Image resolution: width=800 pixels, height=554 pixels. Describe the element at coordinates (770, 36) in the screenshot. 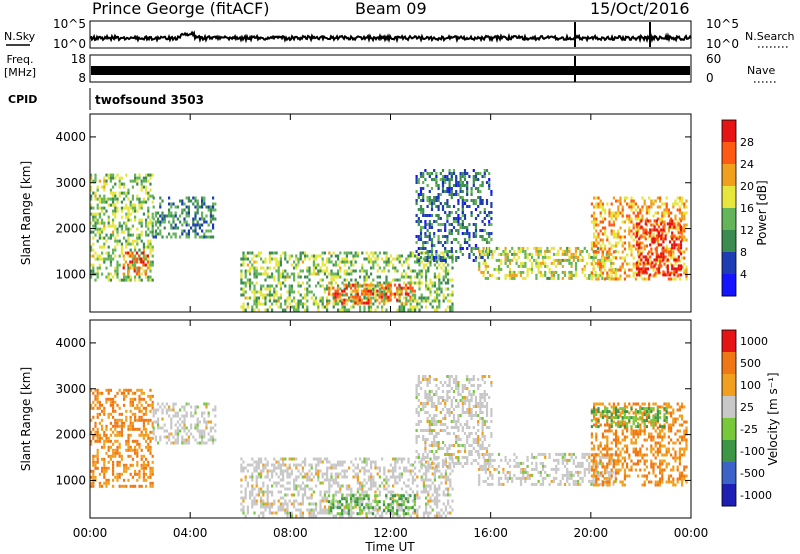

I see `sky-right-label: N.Search` at that location.